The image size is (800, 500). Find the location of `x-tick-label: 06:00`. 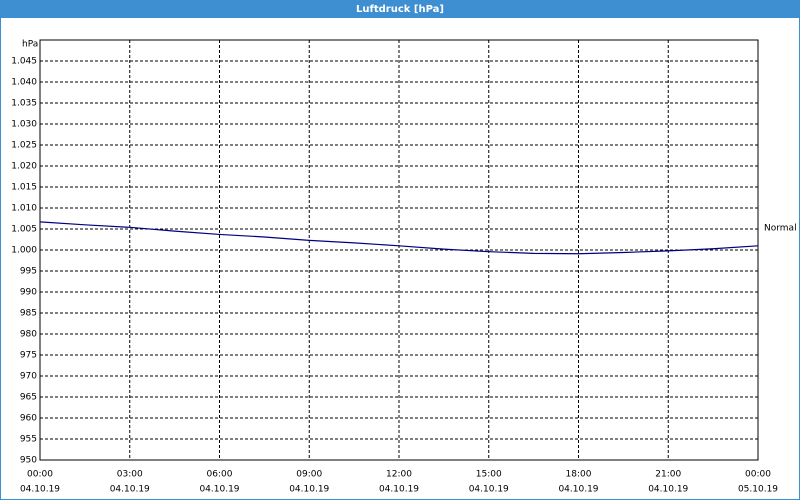

x-tick-label: 06:00 is located at coordinates (220, 475).